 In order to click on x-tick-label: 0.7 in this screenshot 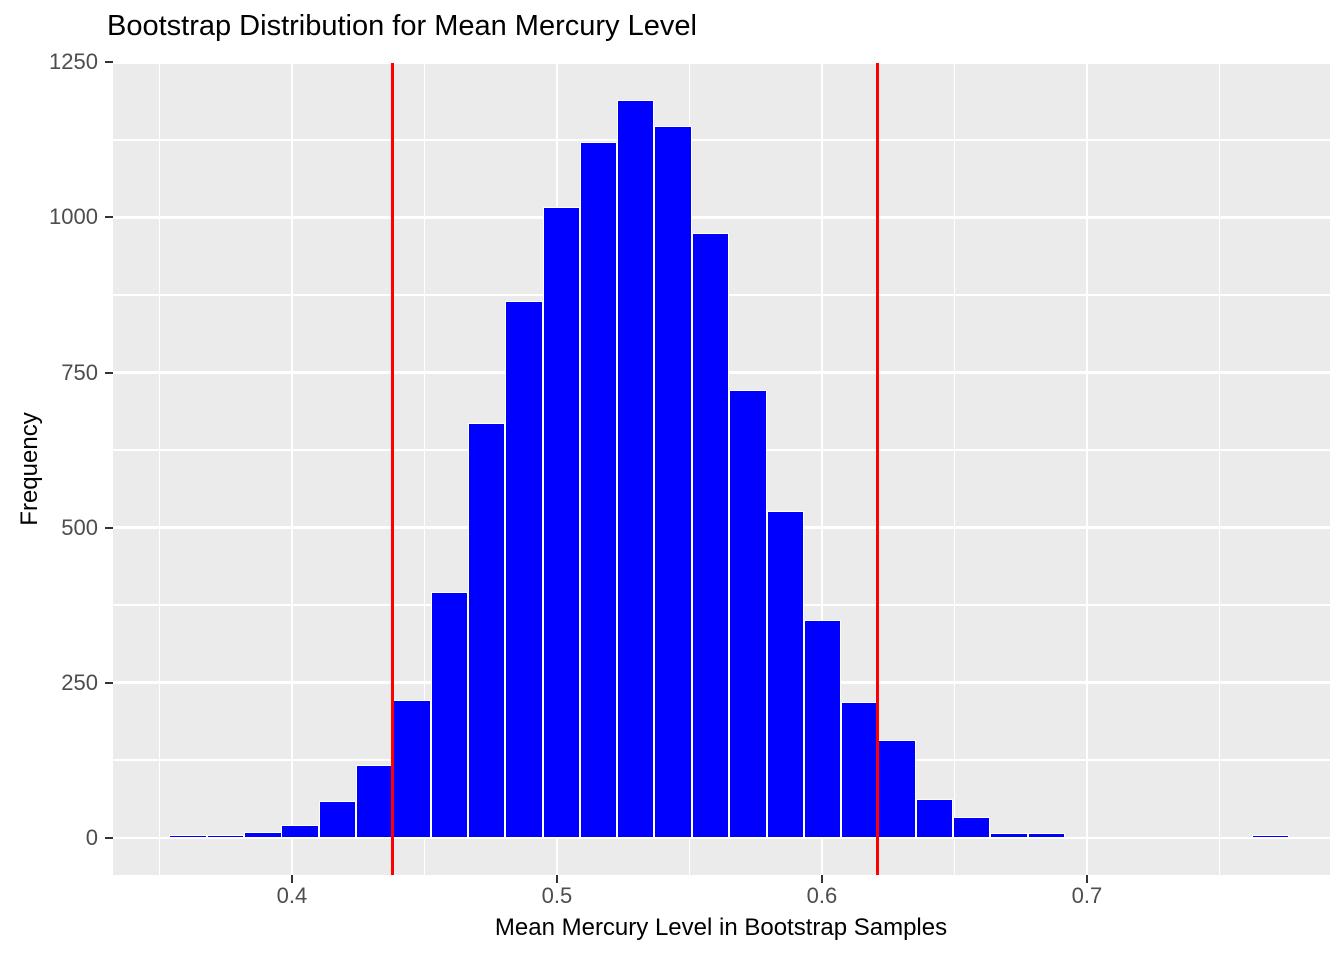, I will do `click(1087, 895)`.